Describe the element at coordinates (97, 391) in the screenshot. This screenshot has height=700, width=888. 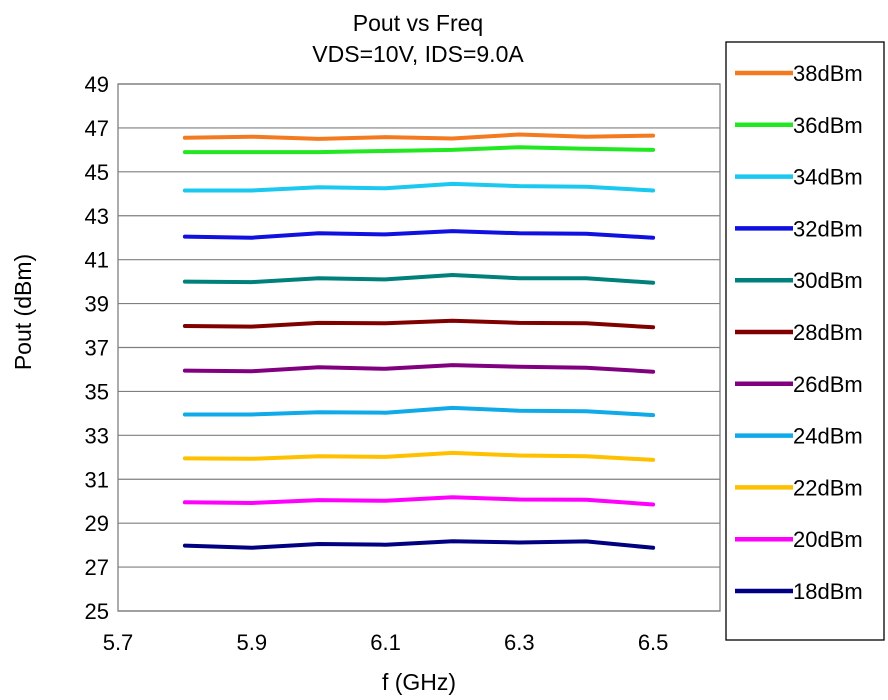
I see `y-tick-label: 35` at that location.